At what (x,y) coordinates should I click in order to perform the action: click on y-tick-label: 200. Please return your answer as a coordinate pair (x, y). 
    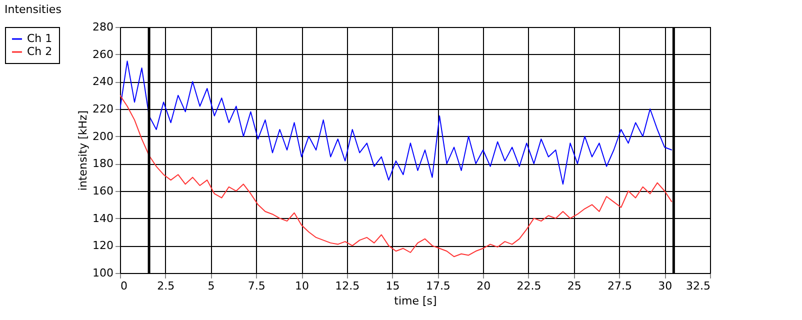
    Looking at the image, I should click on (103, 136).